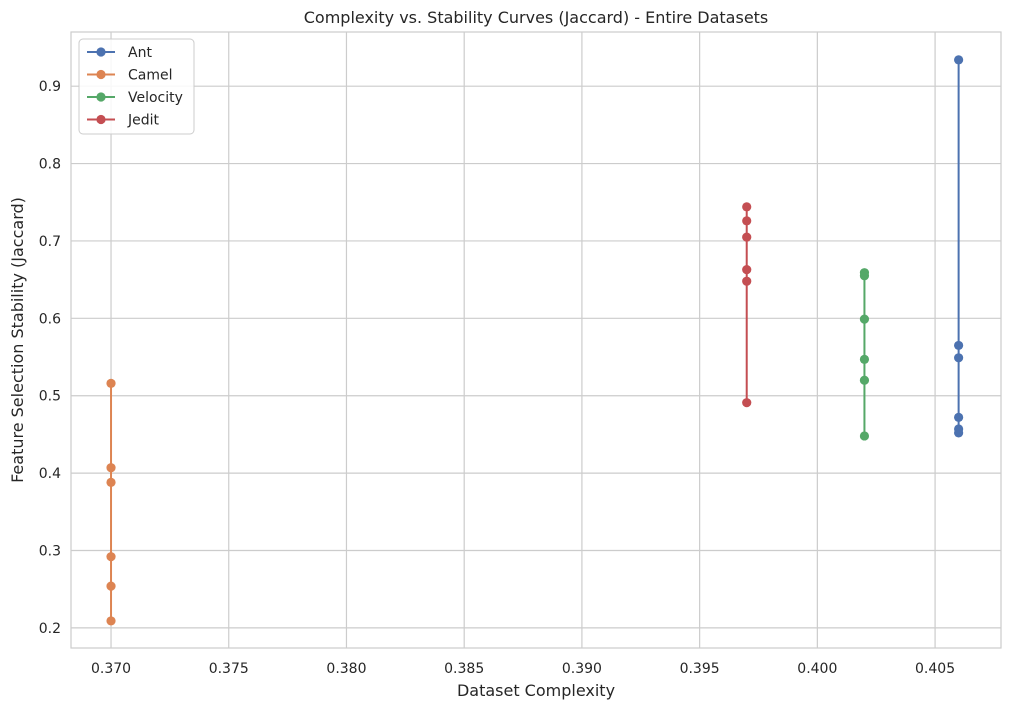  Describe the element at coordinates (523, 669) in the screenshot. I see `x-axis-ticks: 0.370 0.375 0.380 0.385 0.390 0.395 0.400 0.405` at that location.